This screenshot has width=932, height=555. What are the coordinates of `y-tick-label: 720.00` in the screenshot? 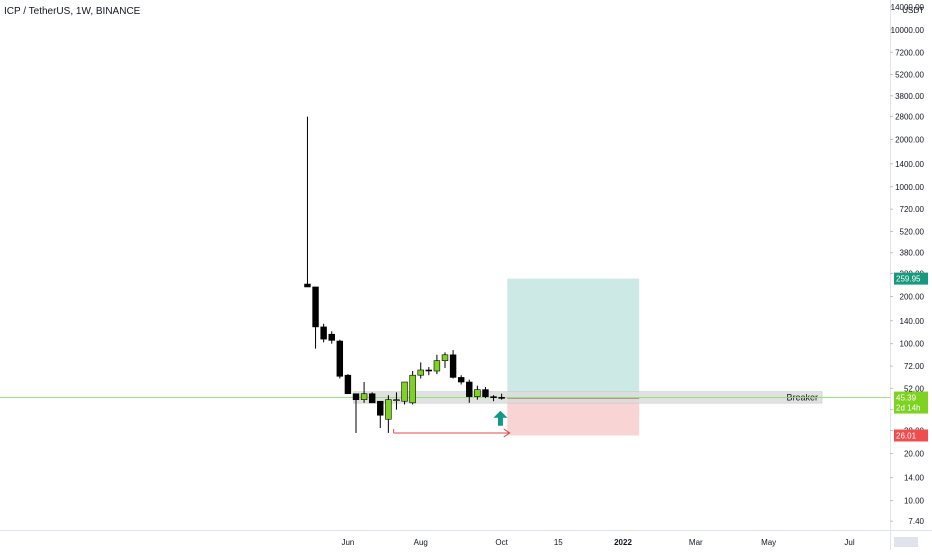 It's located at (912, 209).